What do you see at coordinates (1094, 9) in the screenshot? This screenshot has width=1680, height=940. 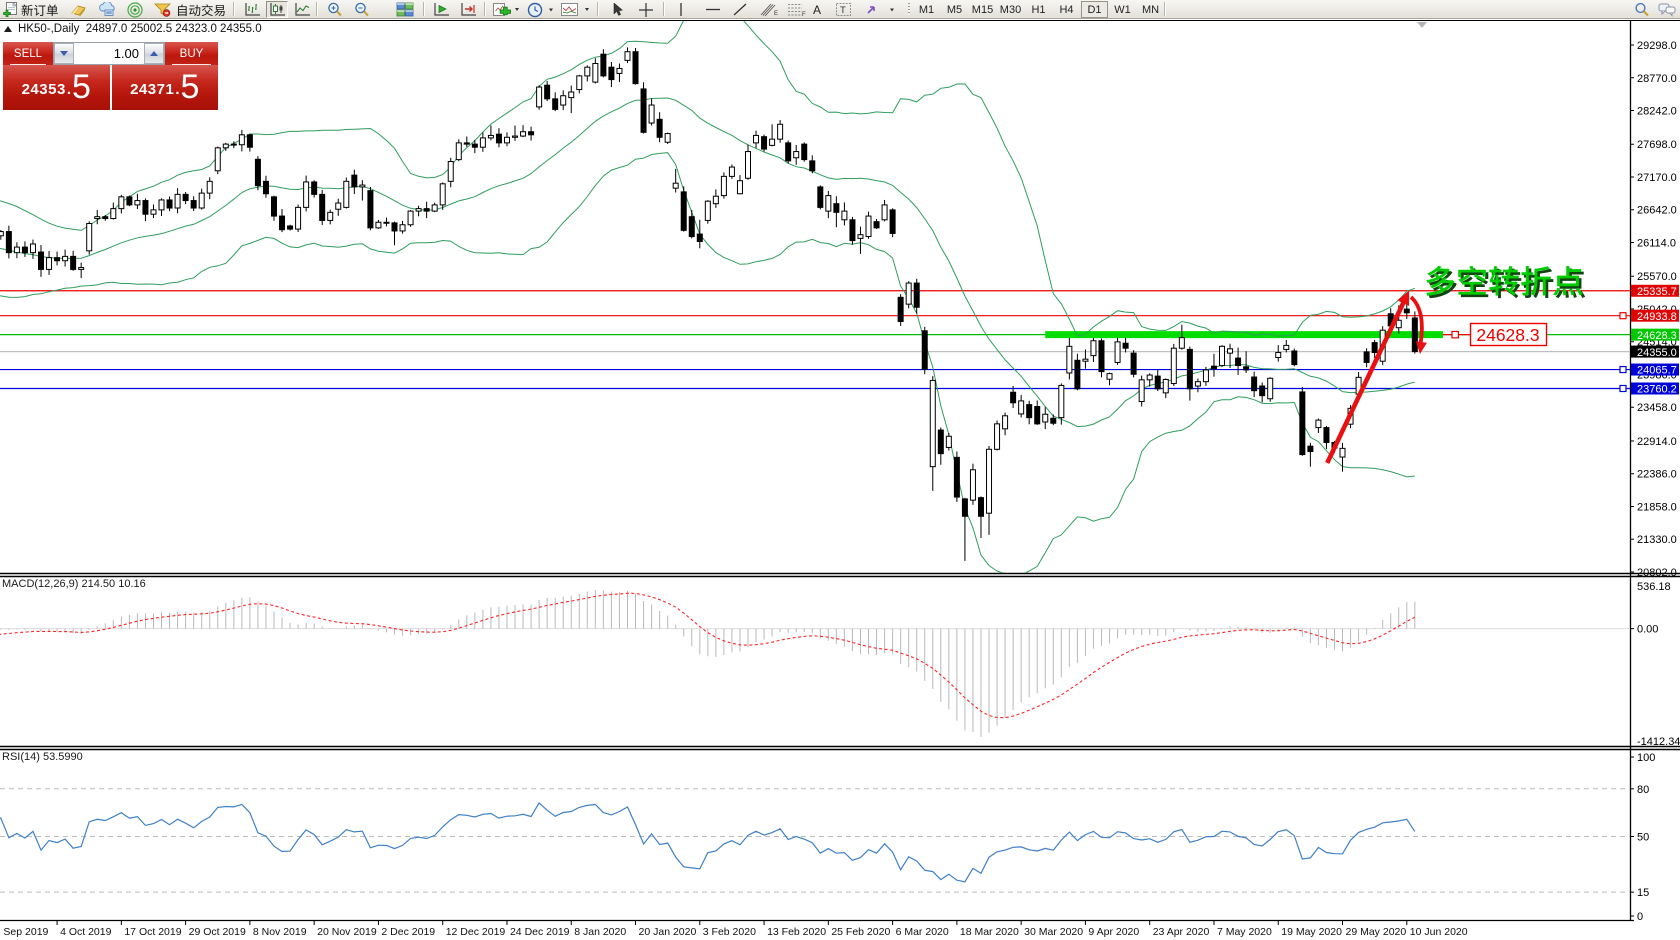 I see `timeframe-D1: D1` at bounding box center [1094, 9].